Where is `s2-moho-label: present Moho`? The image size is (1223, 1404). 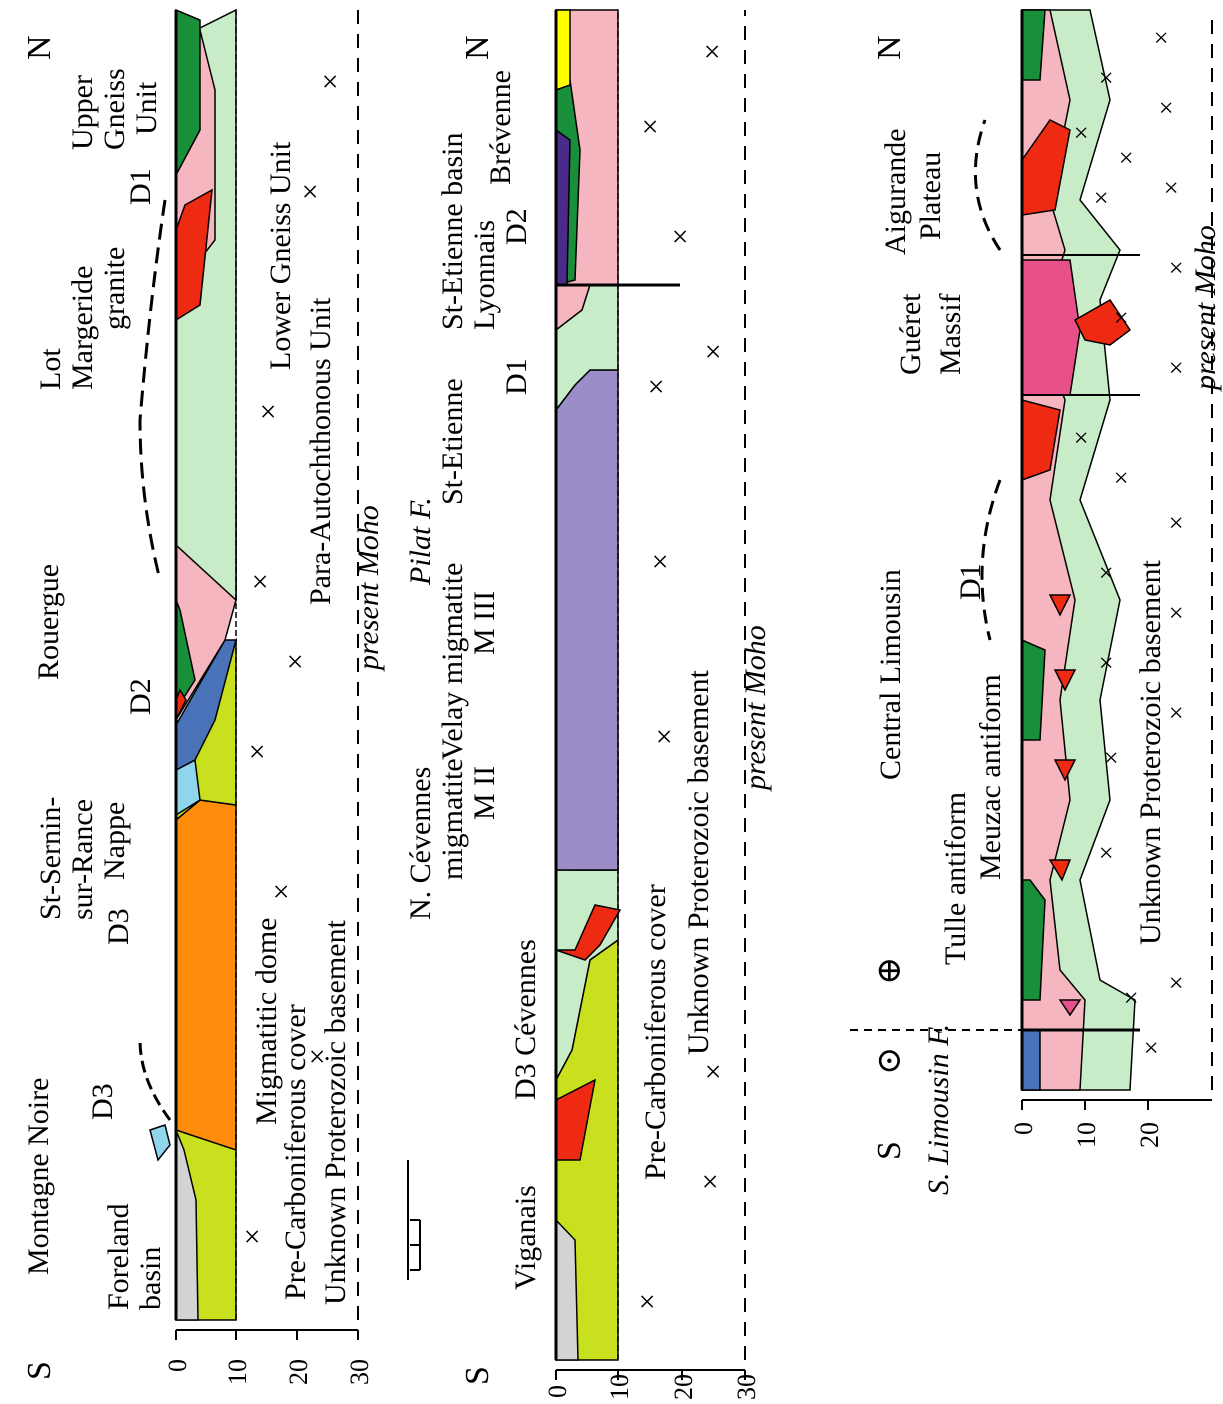 s2-moho-label: present Moho is located at coordinates (755, 708).